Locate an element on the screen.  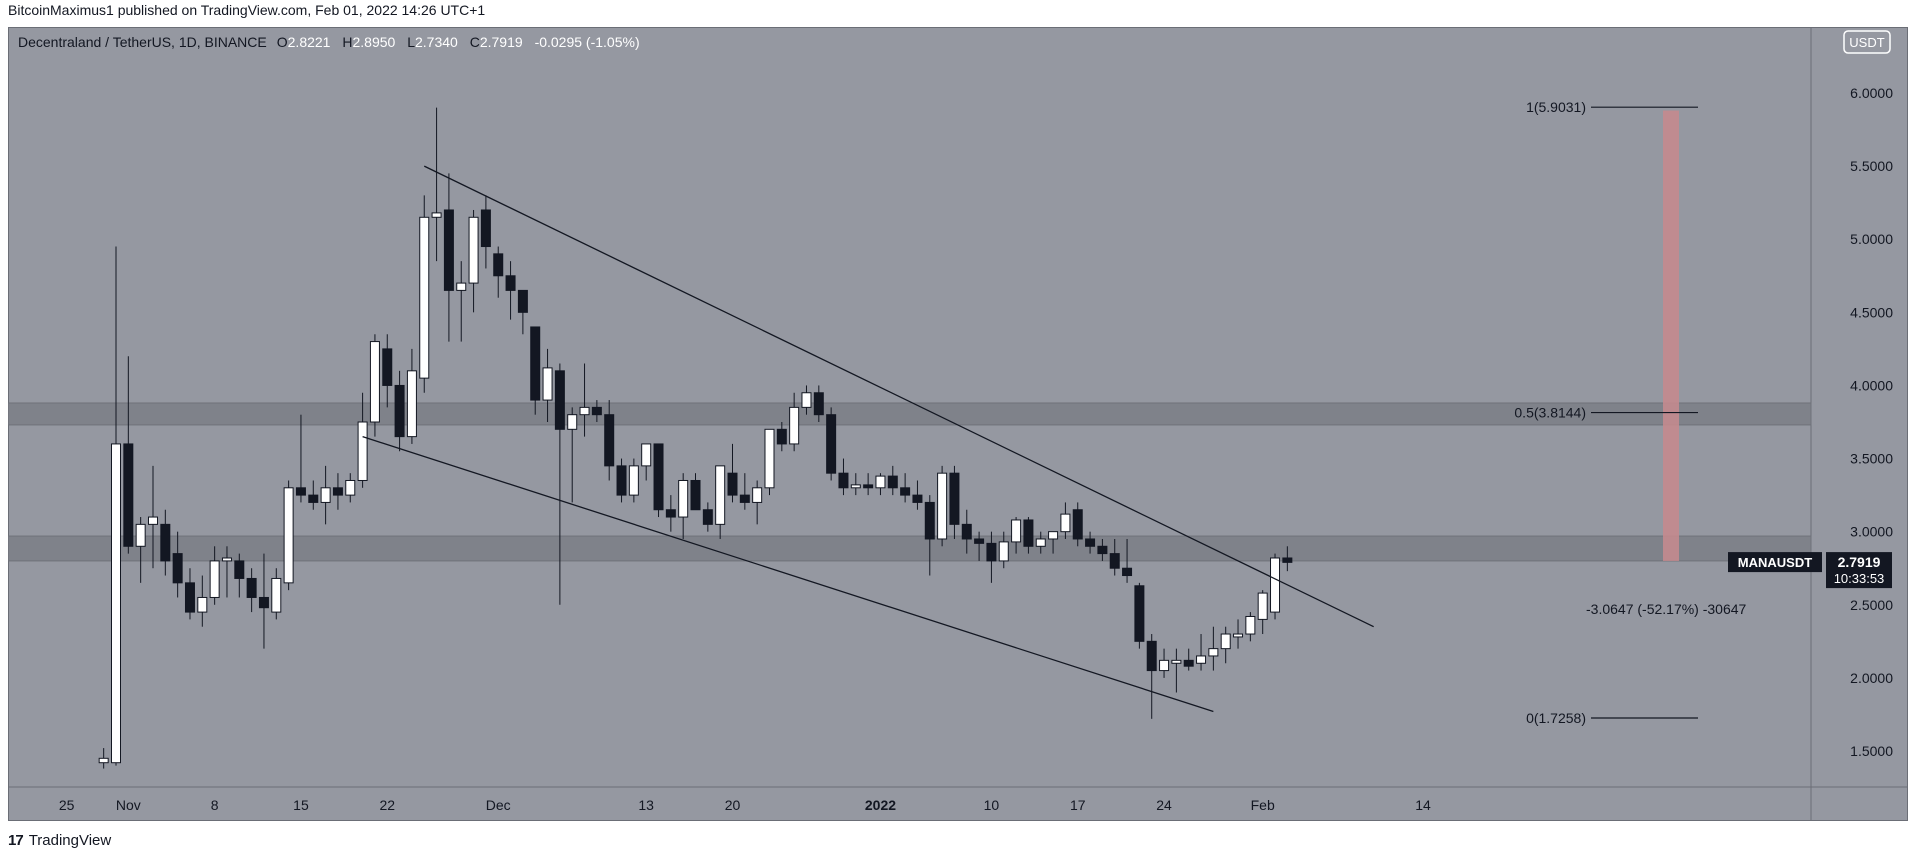
tradingview-logo-icon: 17 is located at coordinates (16, 840).